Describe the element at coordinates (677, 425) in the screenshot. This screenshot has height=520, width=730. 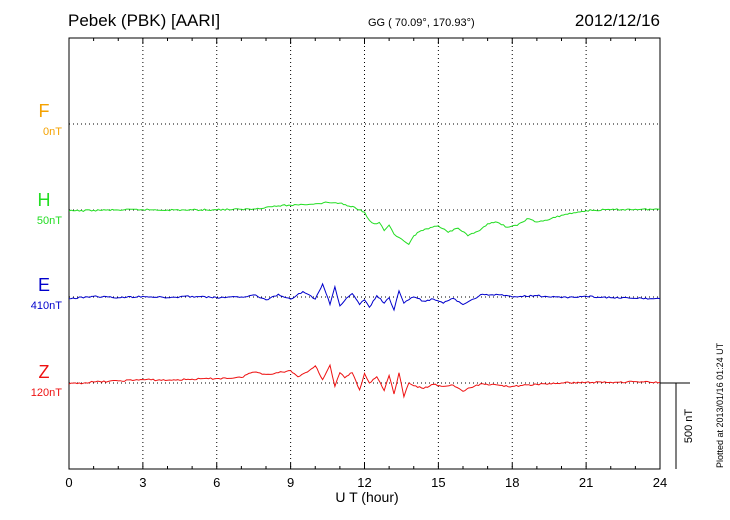
I see `scale-bar: 500 nT` at that location.